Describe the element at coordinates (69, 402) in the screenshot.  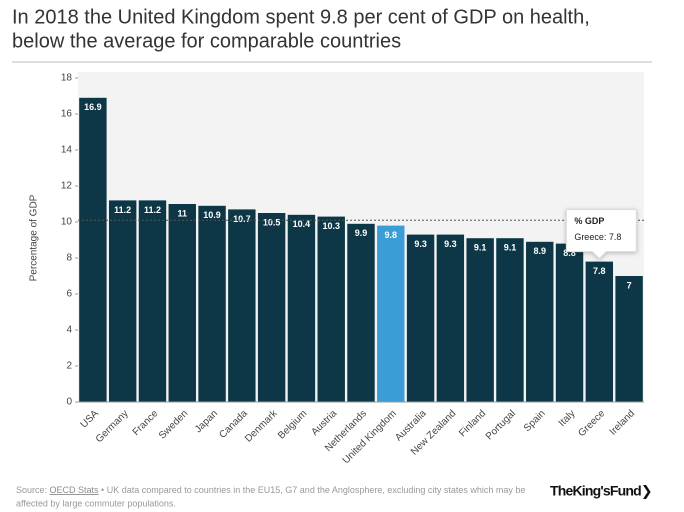
I see `y-tick-label: 0` at that location.